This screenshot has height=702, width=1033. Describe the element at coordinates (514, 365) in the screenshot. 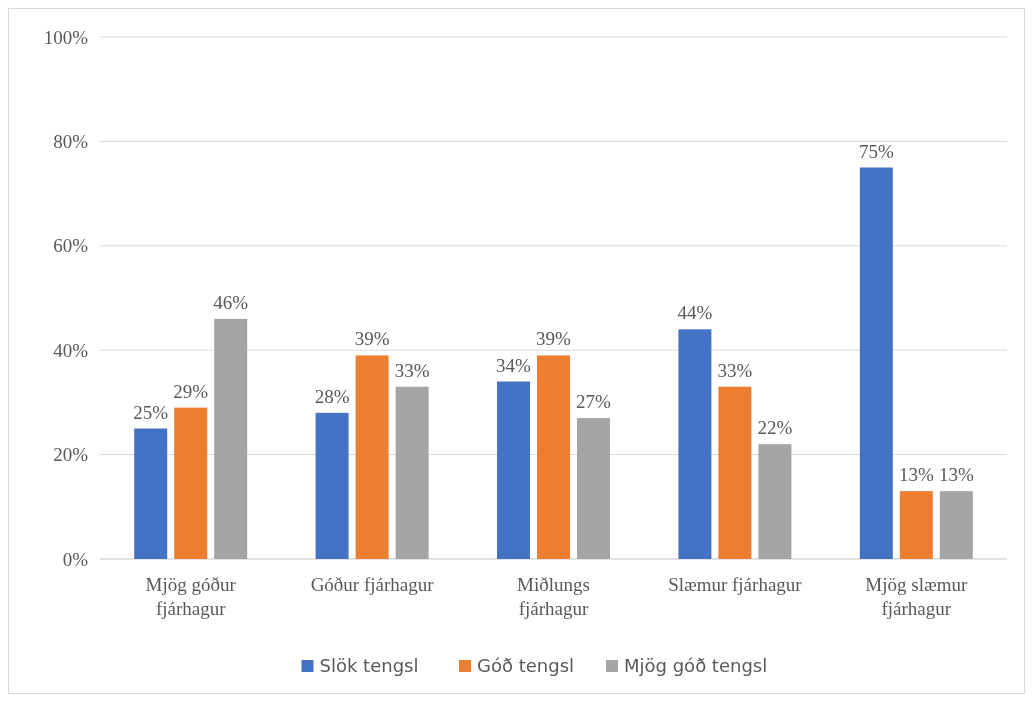

I see `data-label: 34%` at that location.